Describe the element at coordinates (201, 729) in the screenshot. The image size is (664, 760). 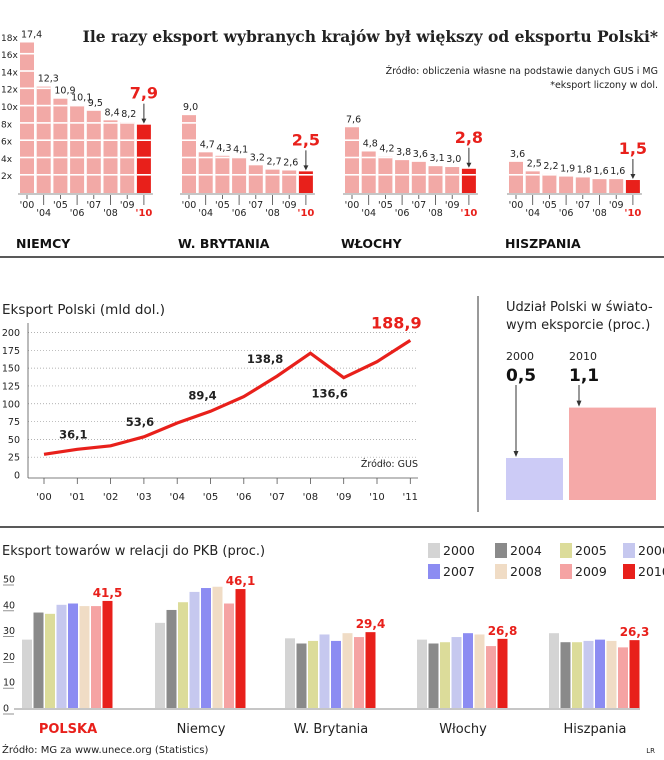
I see `group-category-label: Niemcy` at that location.